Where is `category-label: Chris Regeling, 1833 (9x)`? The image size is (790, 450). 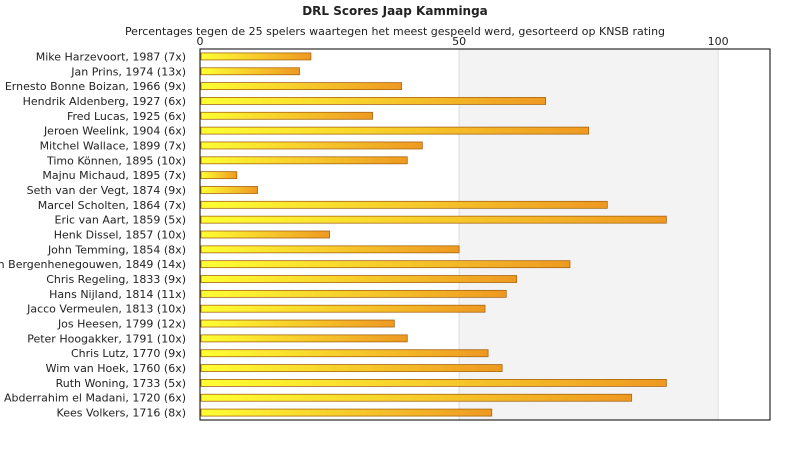
category-label: Chris Regeling, 1833 (9x) is located at coordinates (116, 279).